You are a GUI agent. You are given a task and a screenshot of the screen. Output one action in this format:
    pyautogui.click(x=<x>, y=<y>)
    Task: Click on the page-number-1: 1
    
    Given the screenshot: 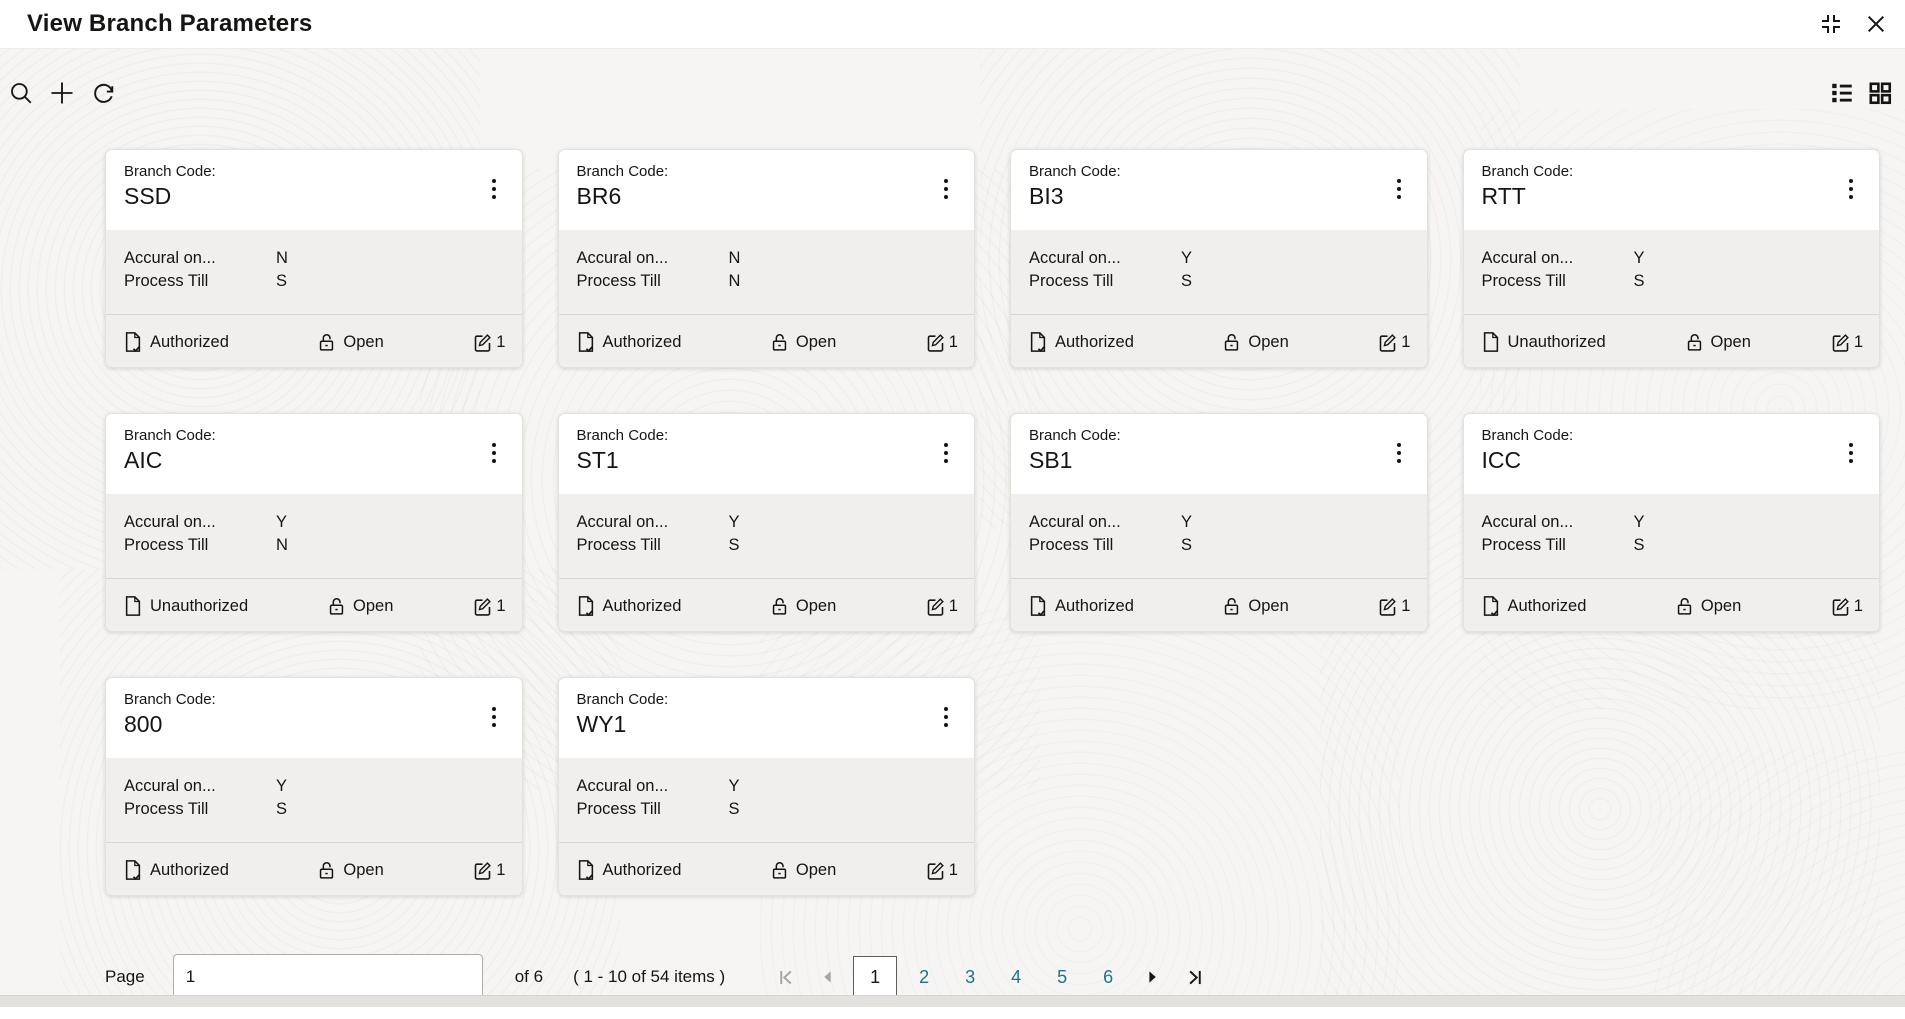 What is the action you would take?
    pyautogui.click(x=875, y=977)
    